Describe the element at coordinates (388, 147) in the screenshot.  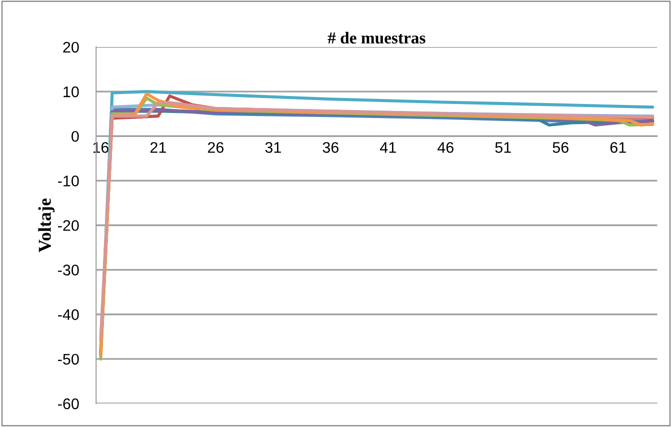
I see `x-tick-label: 41` at that location.